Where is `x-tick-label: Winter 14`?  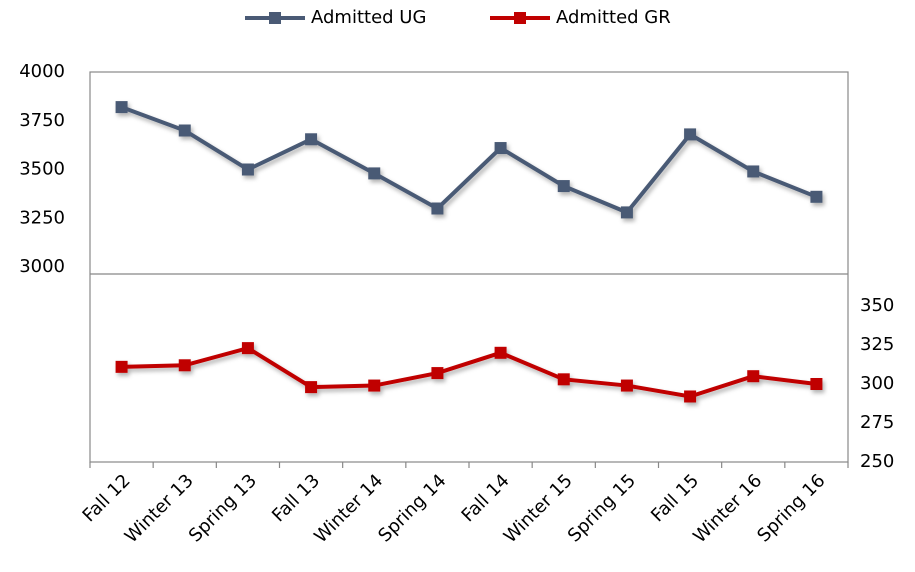 x-tick-label: Winter 14 is located at coordinates (348, 508).